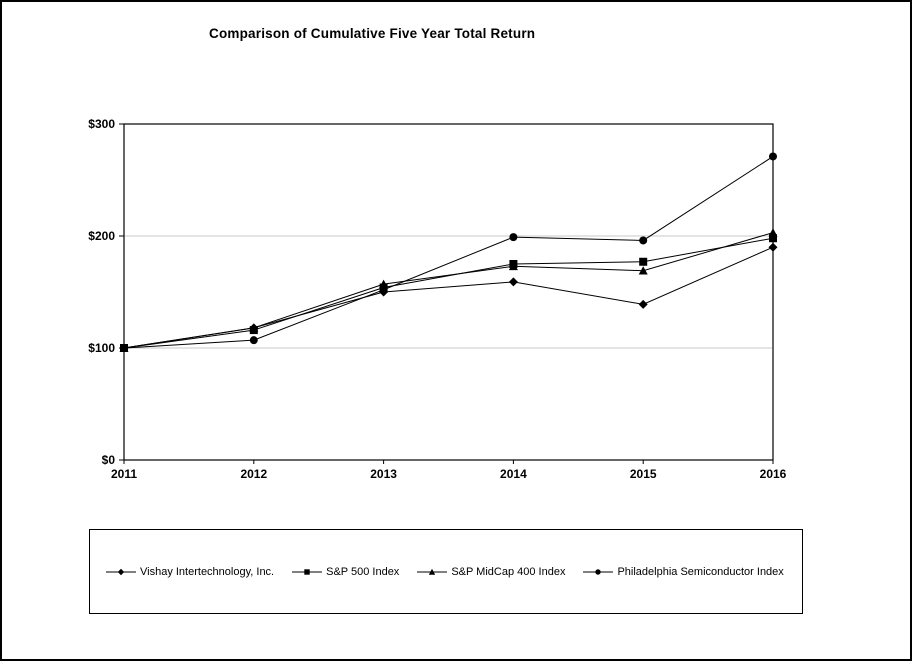 This screenshot has height=661, width=912. What do you see at coordinates (383, 474) in the screenshot?
I see `x-axis-label-2013: 2013` at bounding box center [383, 474].